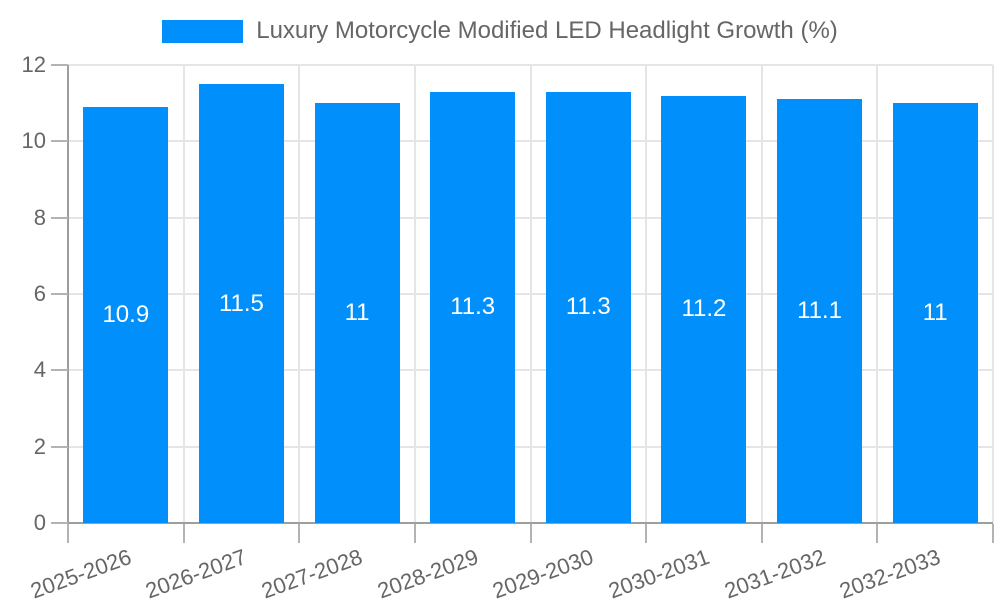 The image size is (1000, 600). What do you see at coordinates (33, 64) in the screenshot?
I see `y-tick-label: 12` at bounding box center [33, 64].